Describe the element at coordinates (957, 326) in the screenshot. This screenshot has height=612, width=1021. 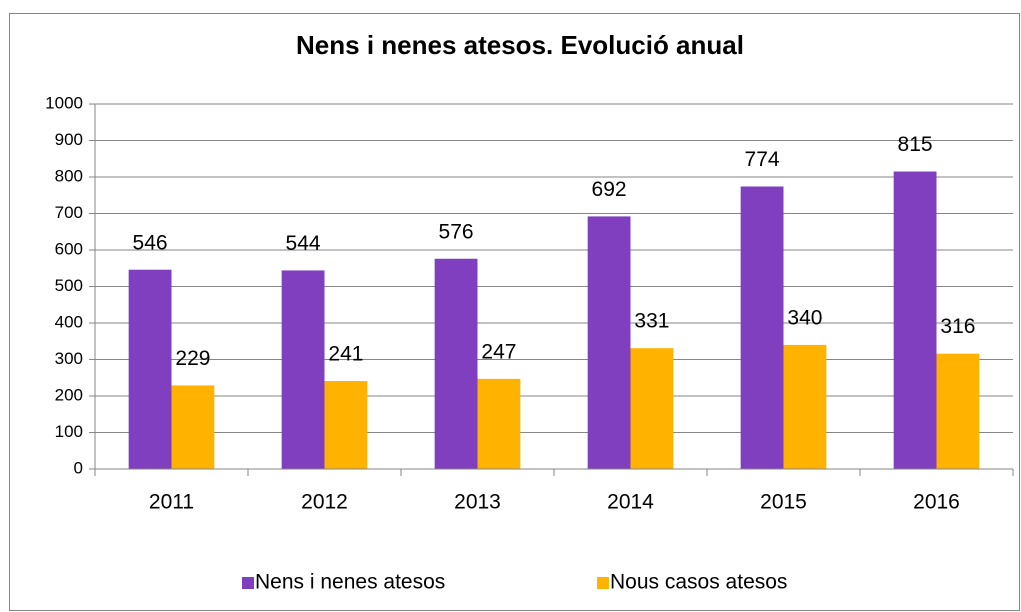
I see `data-label: 316` at that location.